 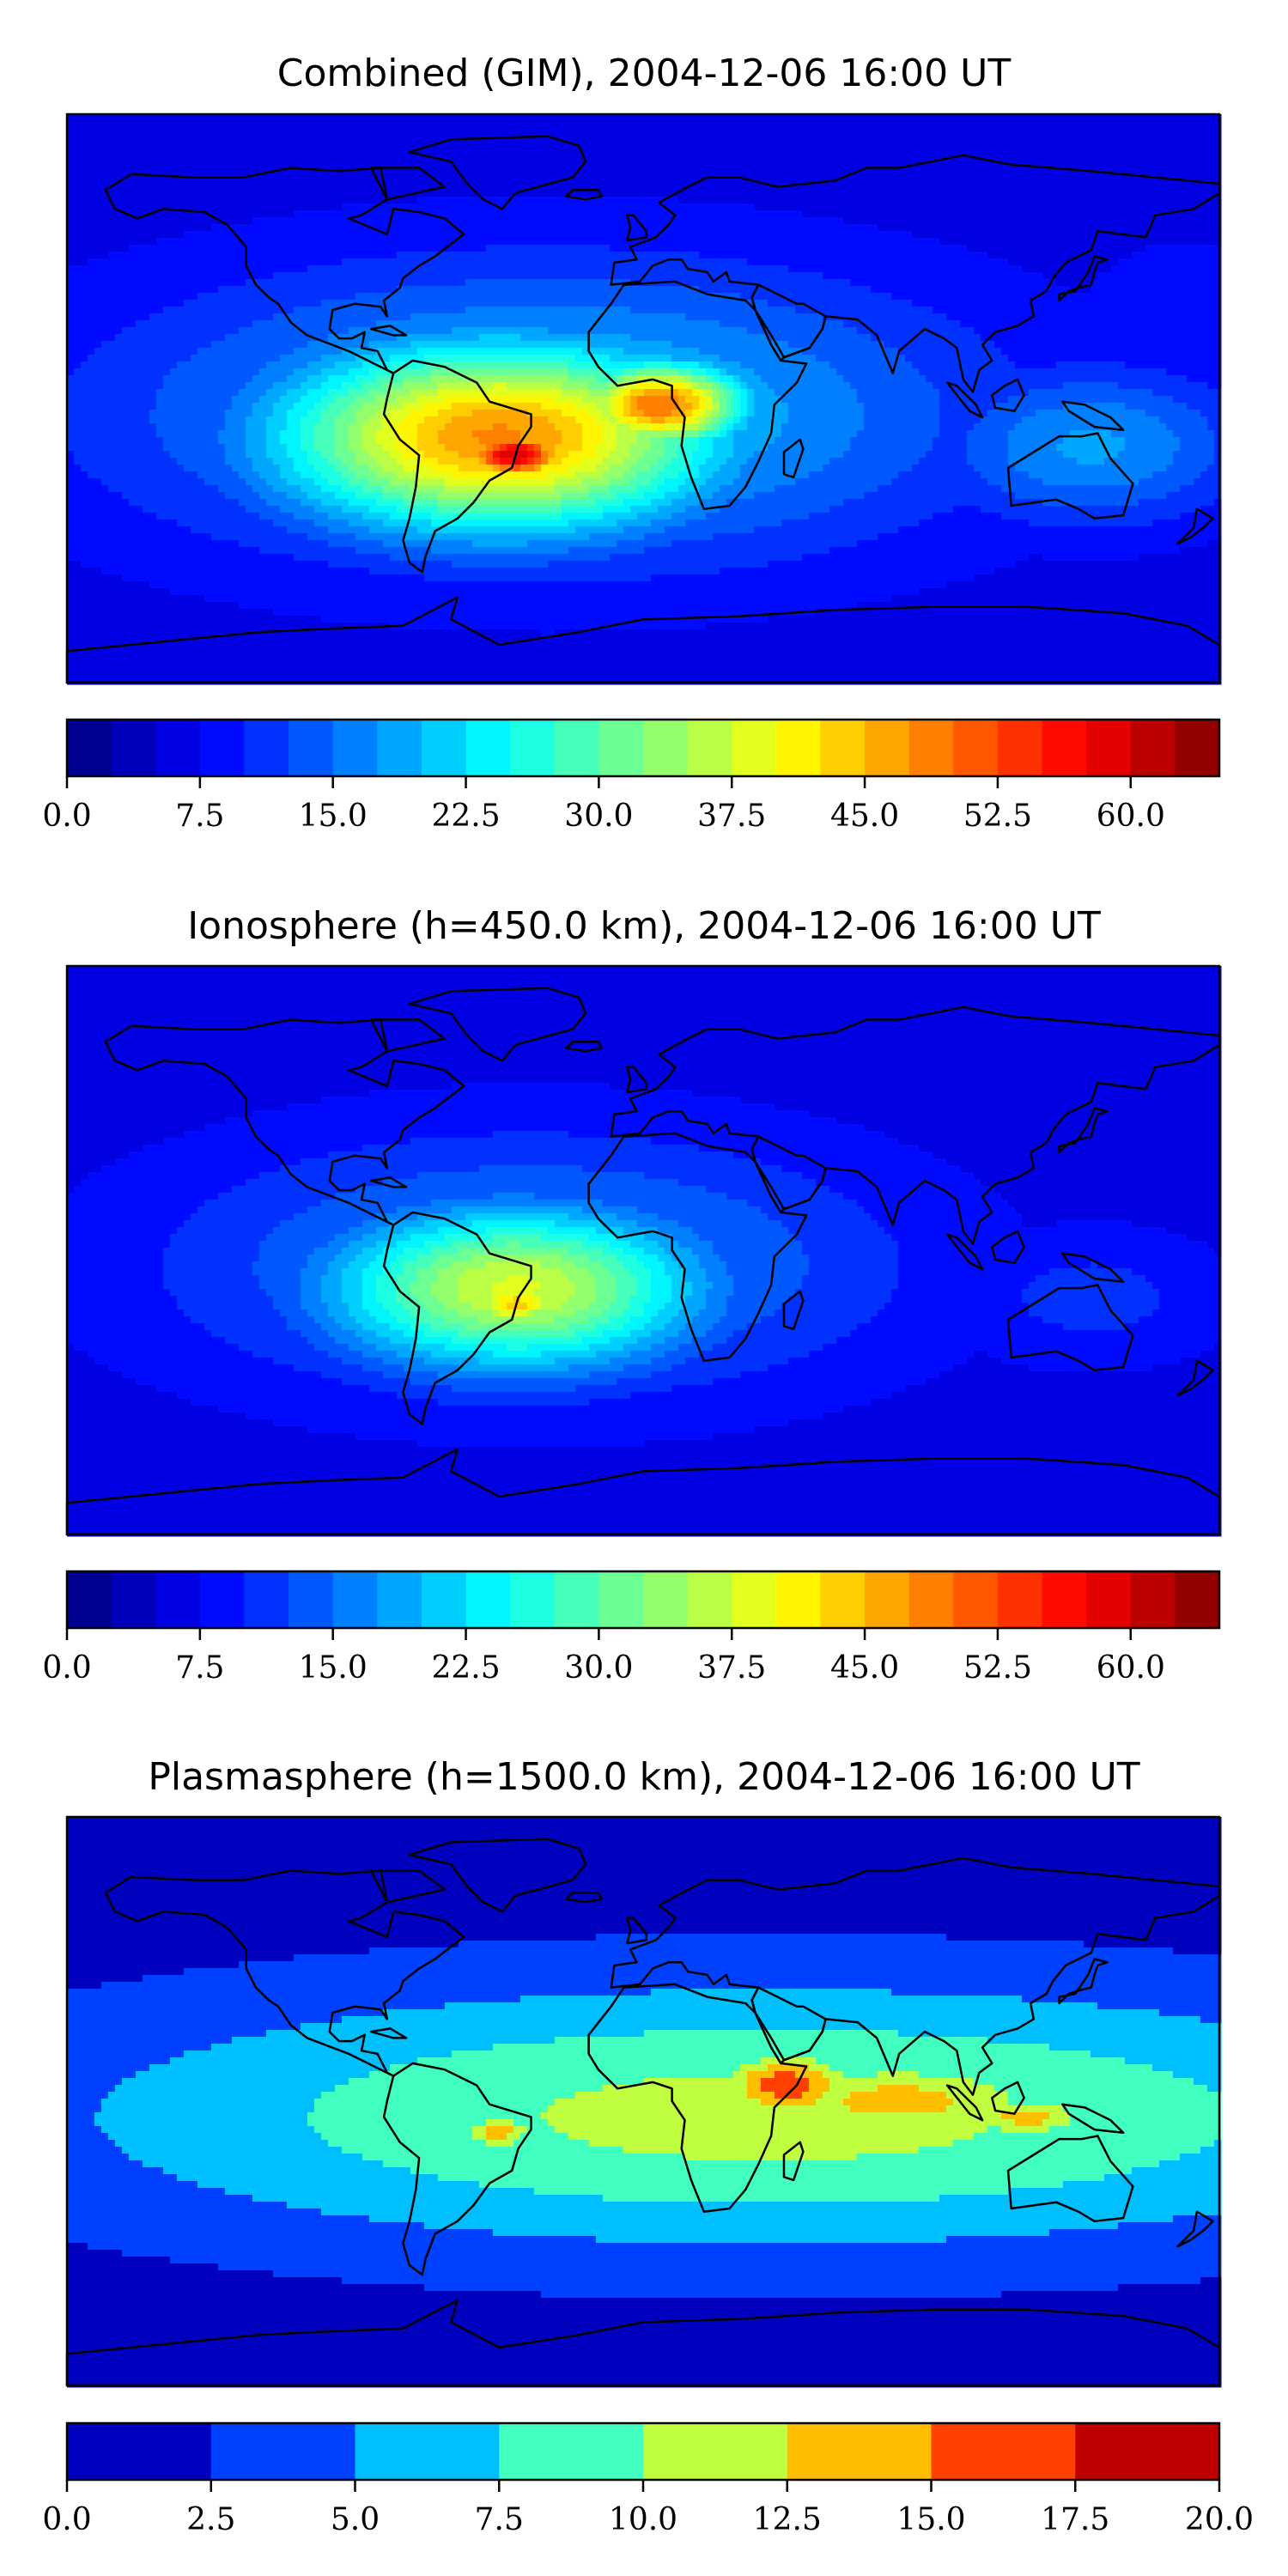 I want to click on colorbar-tick-label: 12.5, so click(x=788, y=2519).